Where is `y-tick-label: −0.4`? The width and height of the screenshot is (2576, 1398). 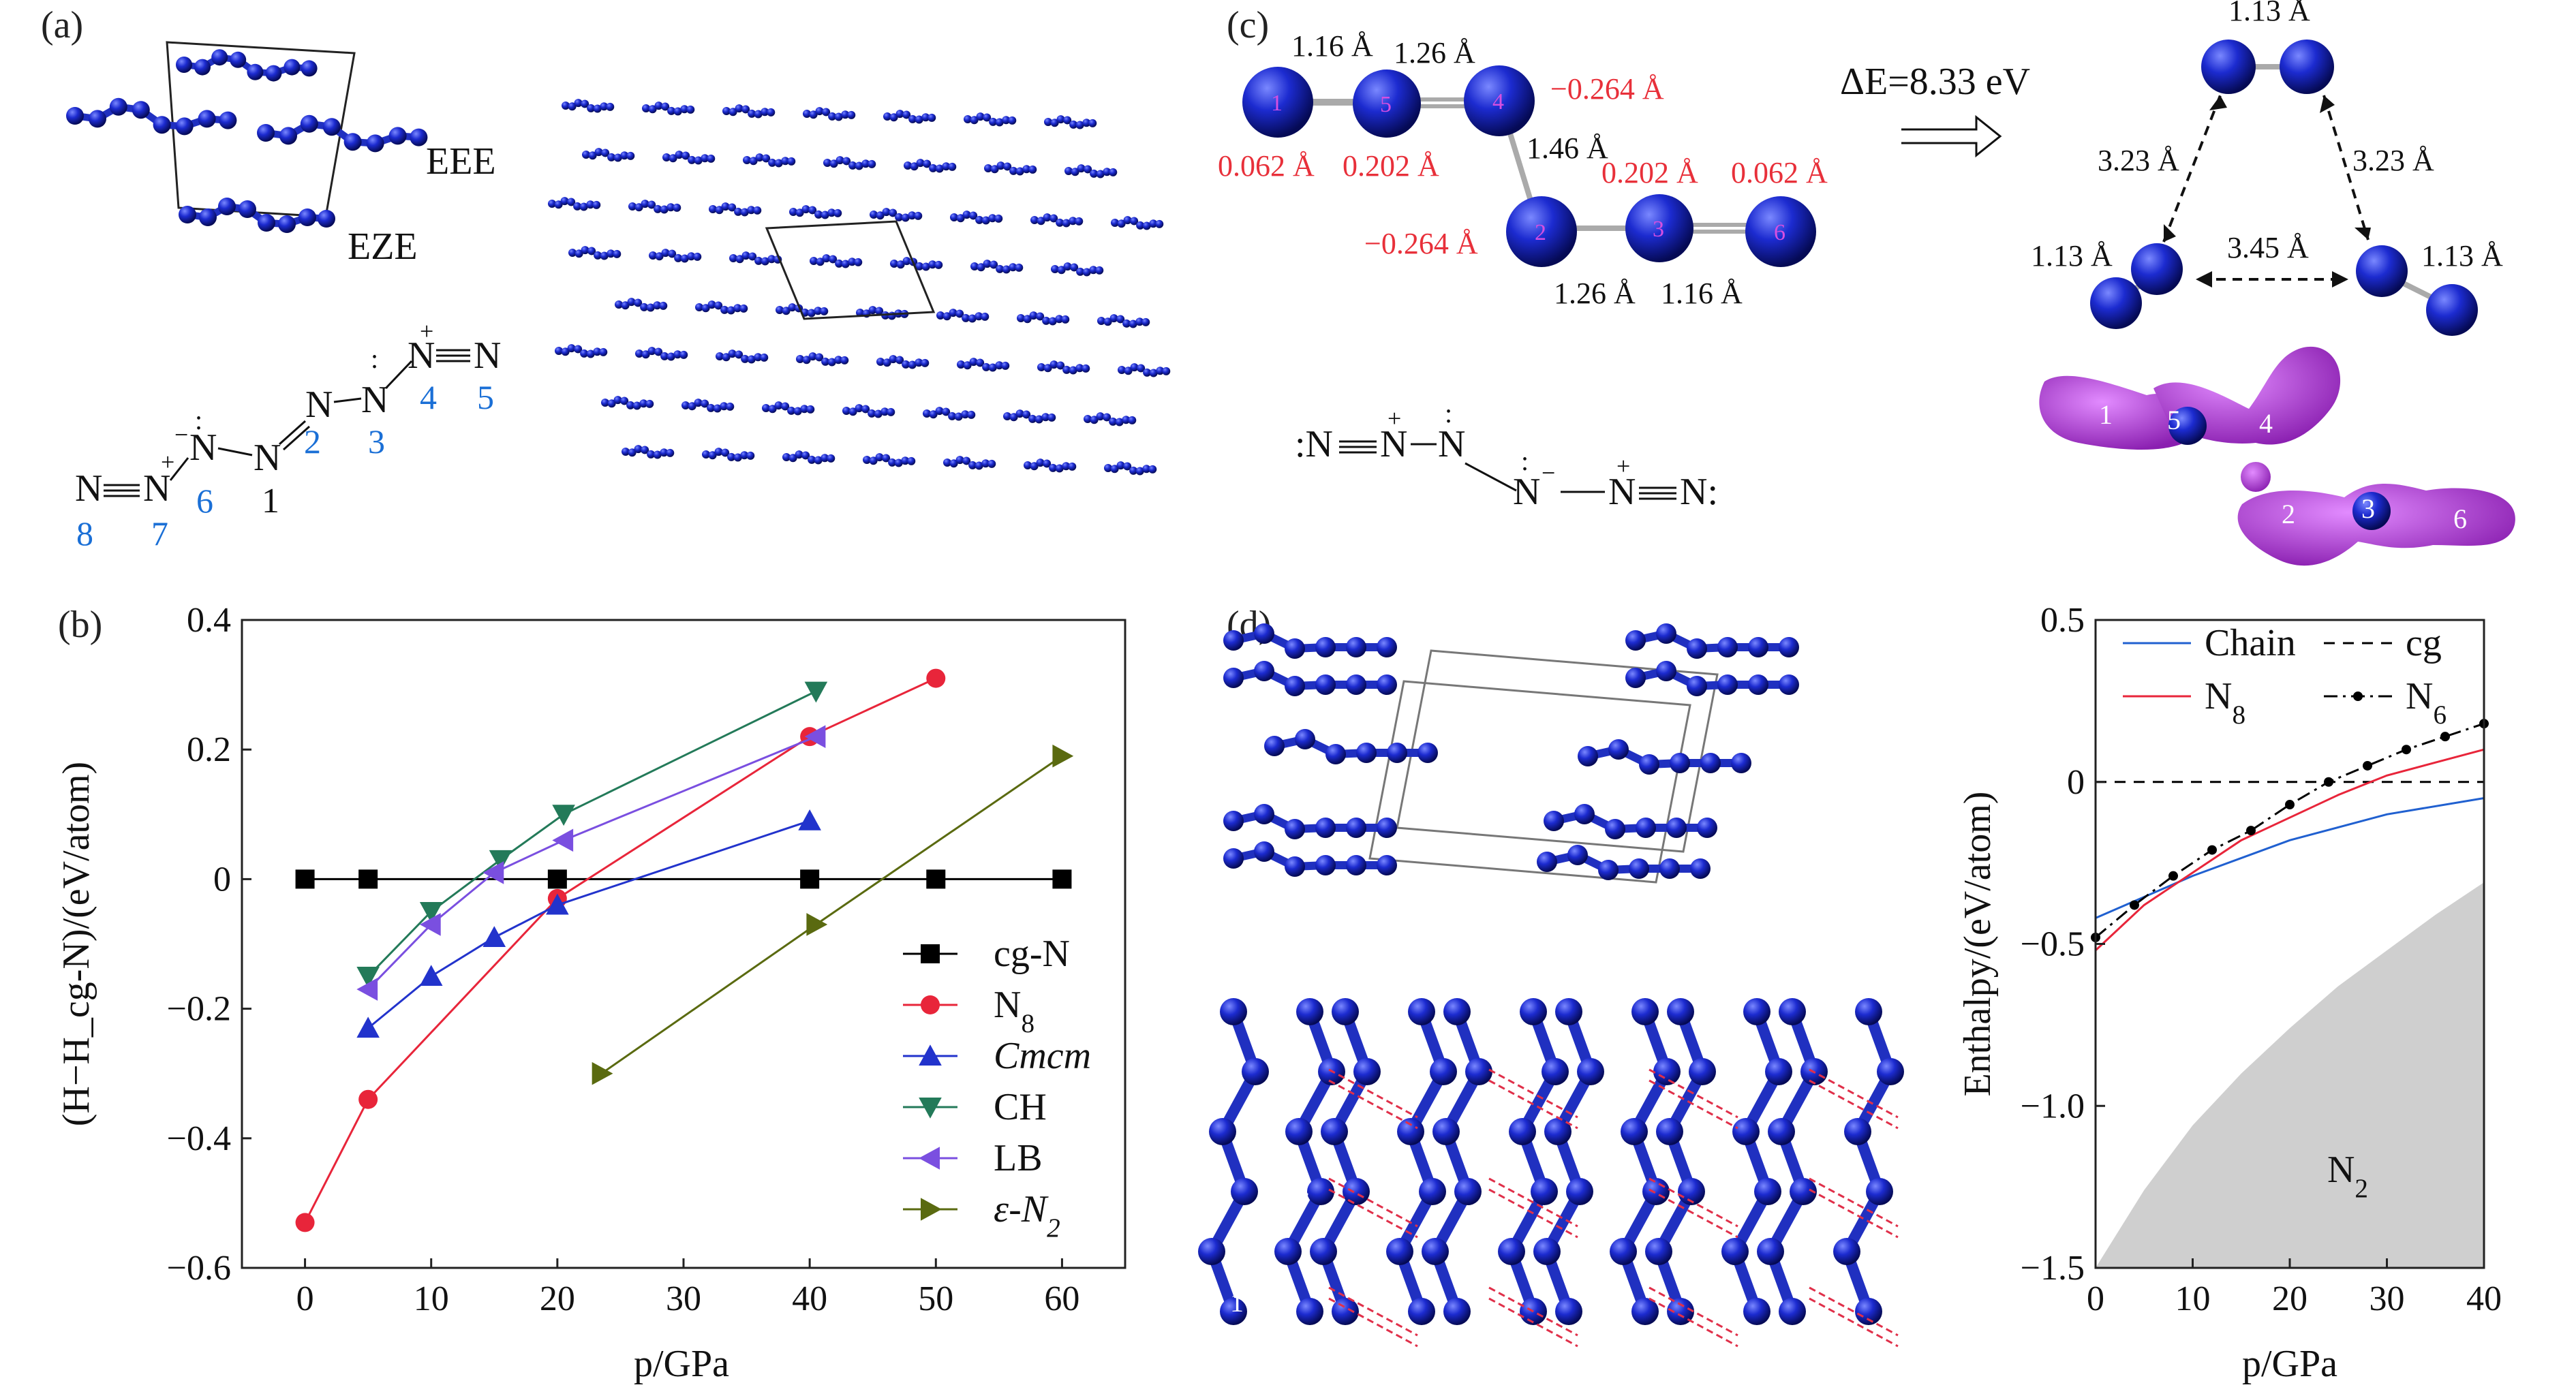
y-tick-label: −0.4 is located at coordinates (199, 1138).